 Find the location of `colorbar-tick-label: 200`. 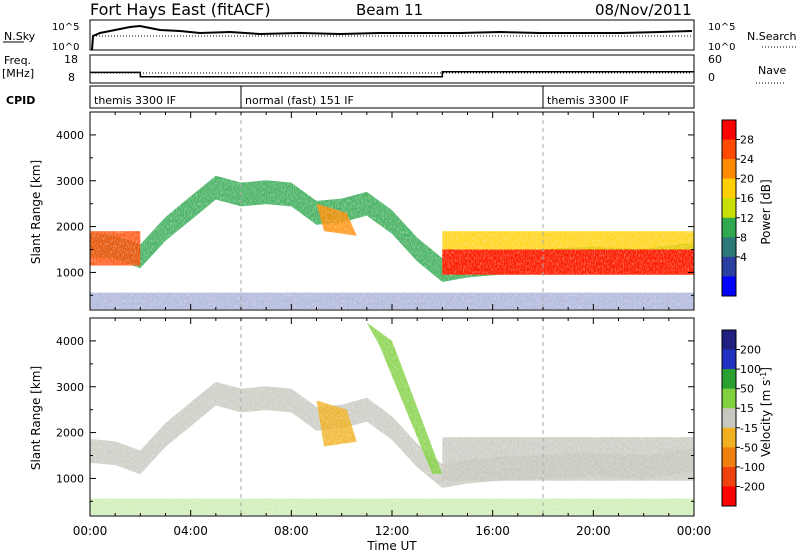

colorbar-tick-label: 200 is located at coordinates (750, 350).